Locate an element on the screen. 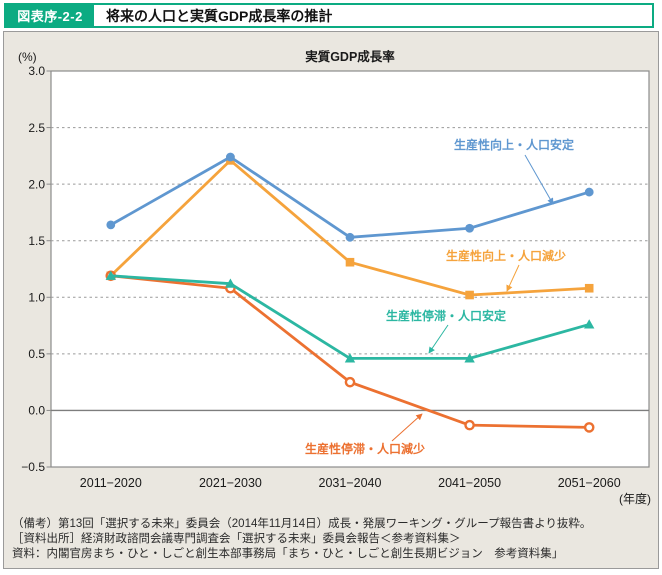 The image size is (662, 575). series-annotation-0: 生産性向上・人口安定 is located at coordinates (514, 171).